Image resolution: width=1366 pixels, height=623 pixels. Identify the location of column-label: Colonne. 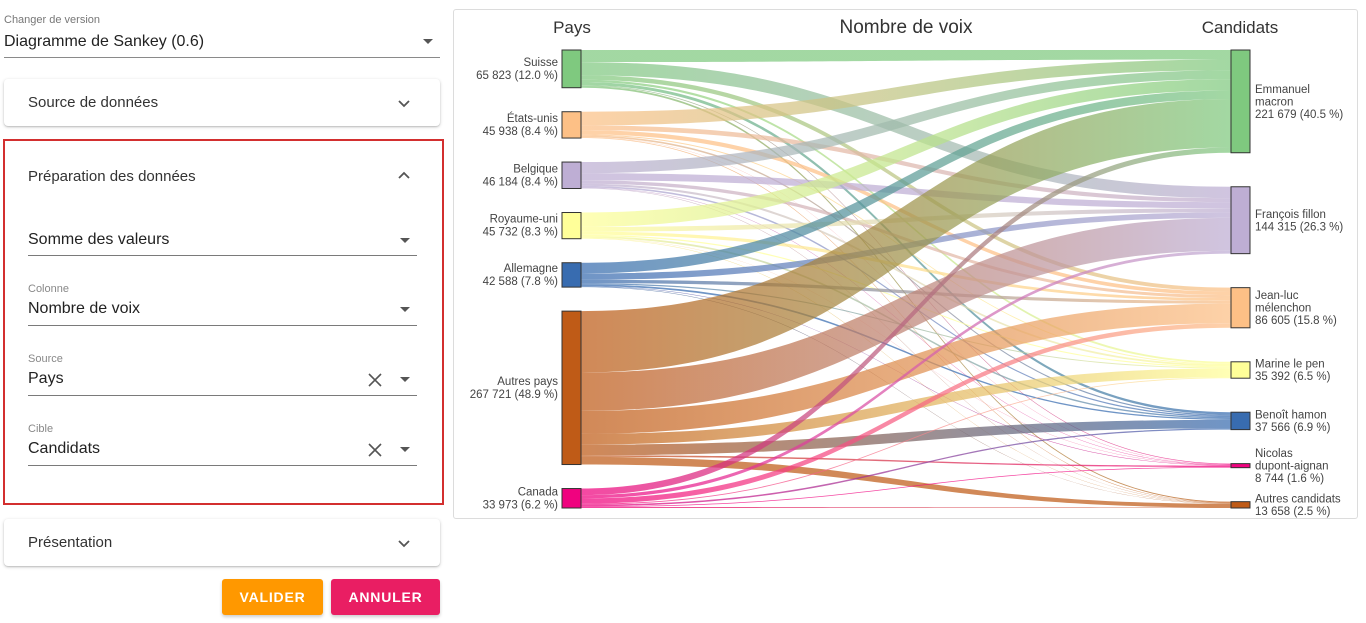
(48, 289).